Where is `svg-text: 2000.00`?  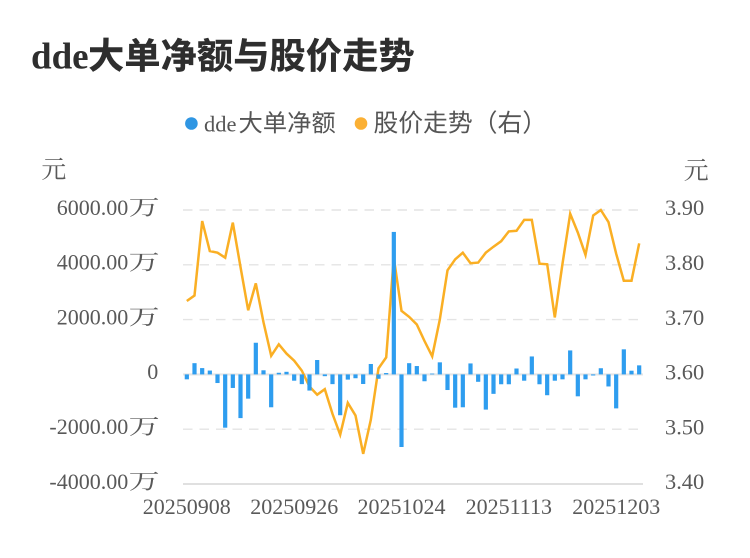 svg-text: 2000.00 is located at coordinates (93, 316).